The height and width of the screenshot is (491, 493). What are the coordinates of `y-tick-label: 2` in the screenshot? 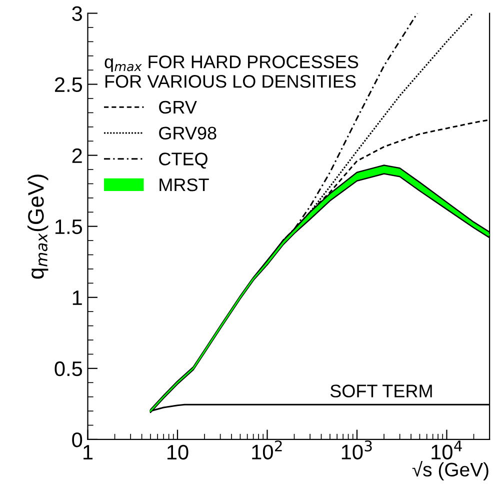 It's located at (77, 155).